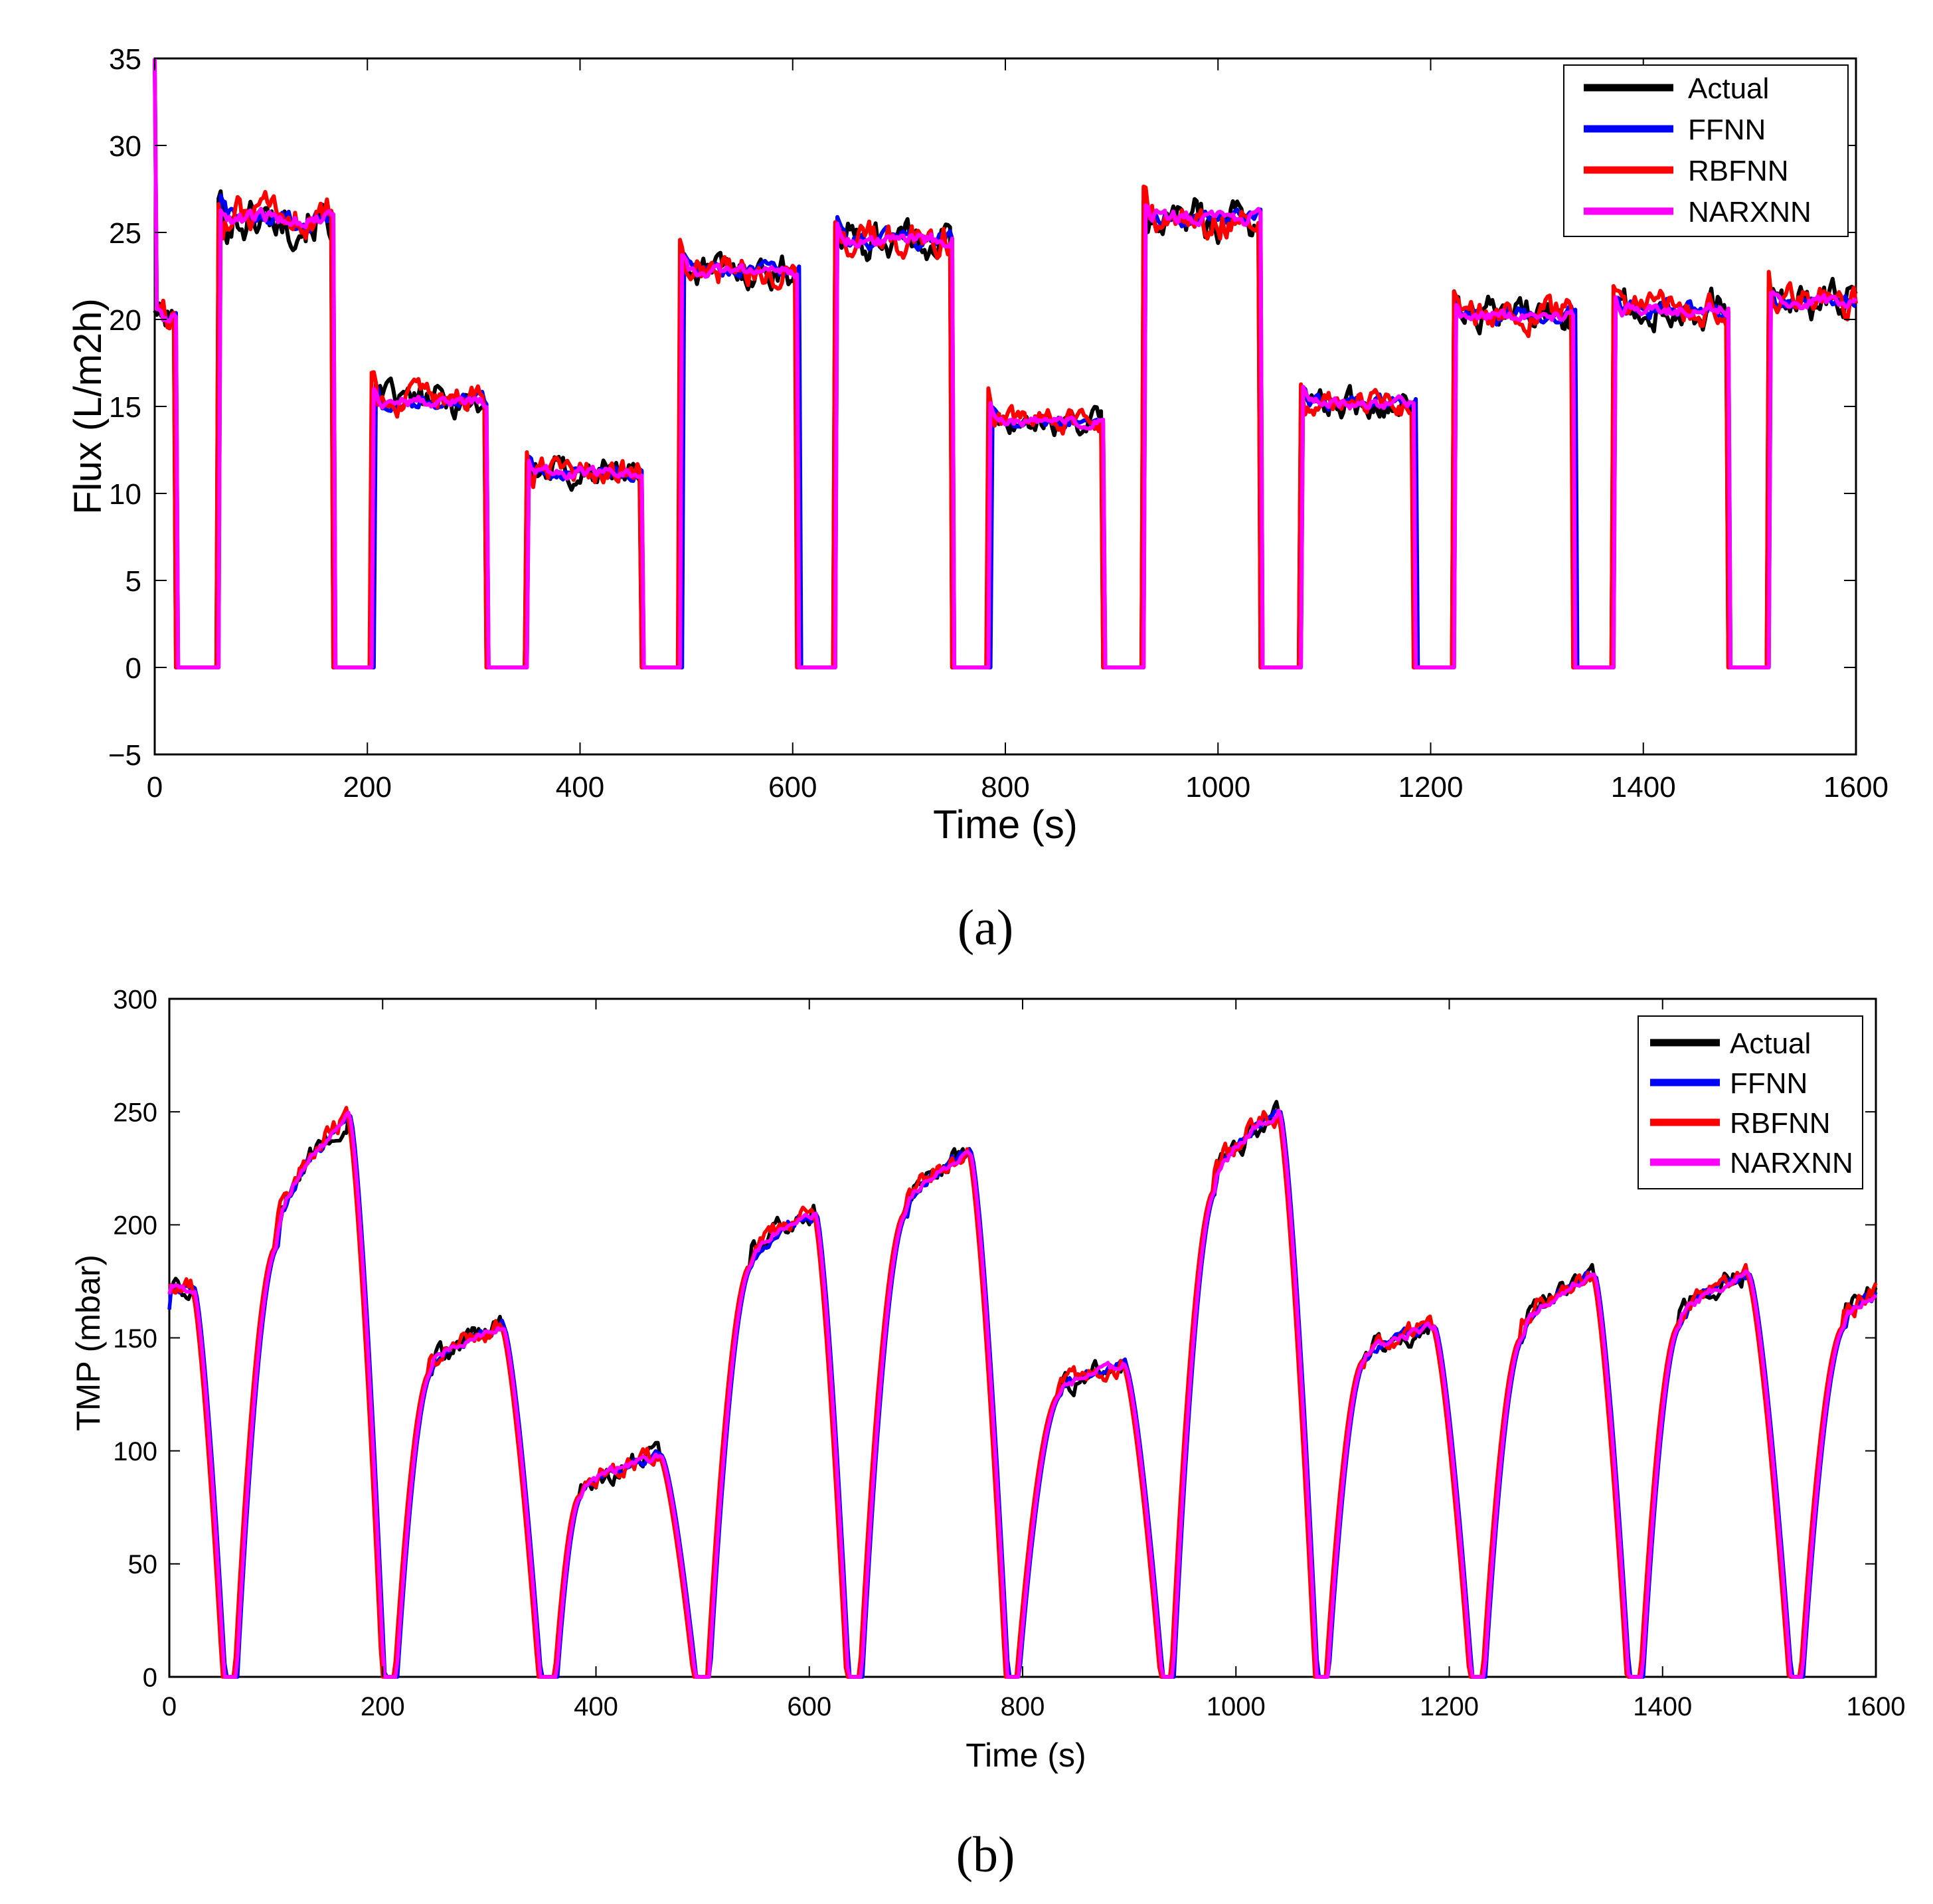  What do you see at coordinates (986, 1855) in the screenshot?
I see `tmp-caption: (b)` at bounding box center [986, 1855].